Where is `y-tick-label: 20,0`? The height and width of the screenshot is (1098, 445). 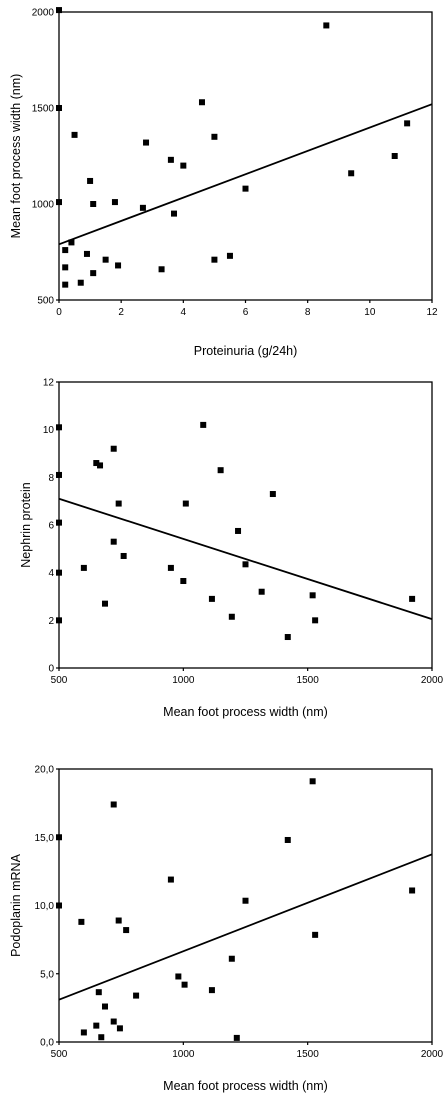 y-tick-label: 20,0 is located at coordinates (45, 770).